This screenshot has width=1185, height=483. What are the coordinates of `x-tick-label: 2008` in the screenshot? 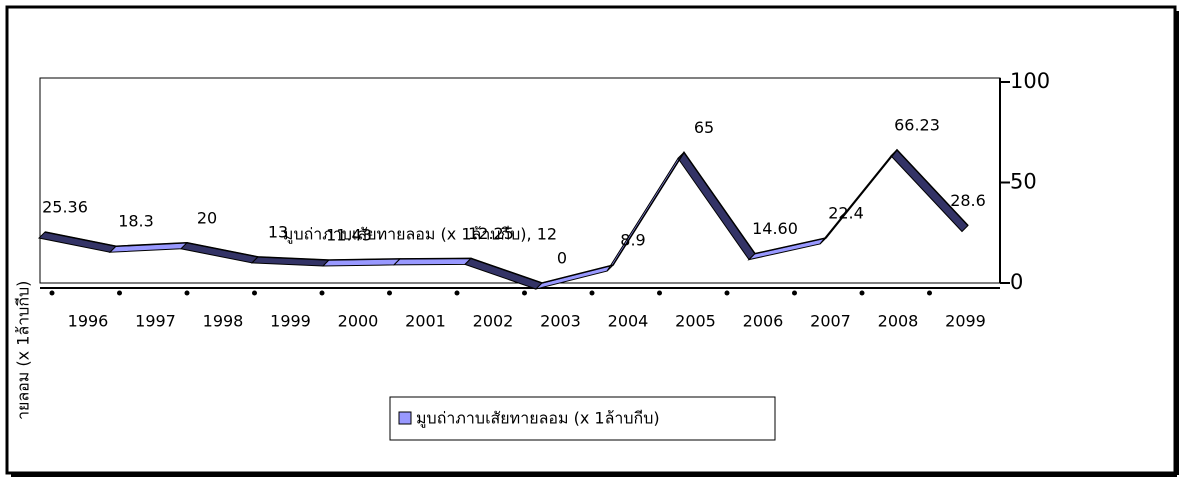 It's located at (898, 321).